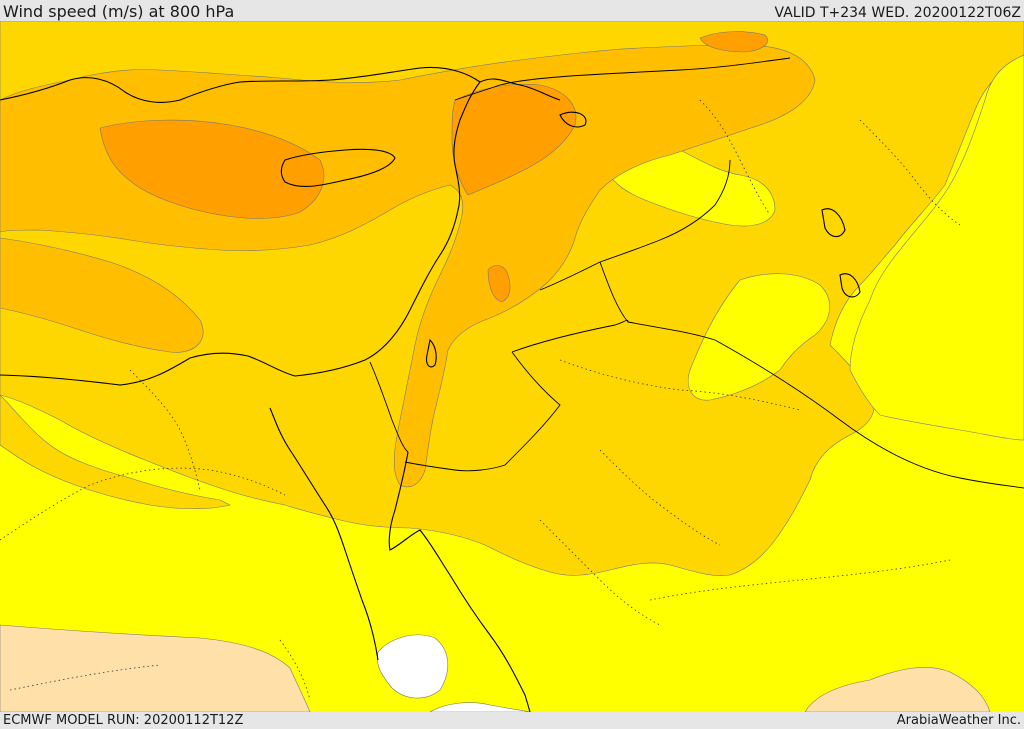 Image resolution: width=1024 pixels, height=729 pixels. What do you see at coordinates (155, 668) in the screenshot?
I see `wind-band-light-southwest` at bounding box center [155, 668].